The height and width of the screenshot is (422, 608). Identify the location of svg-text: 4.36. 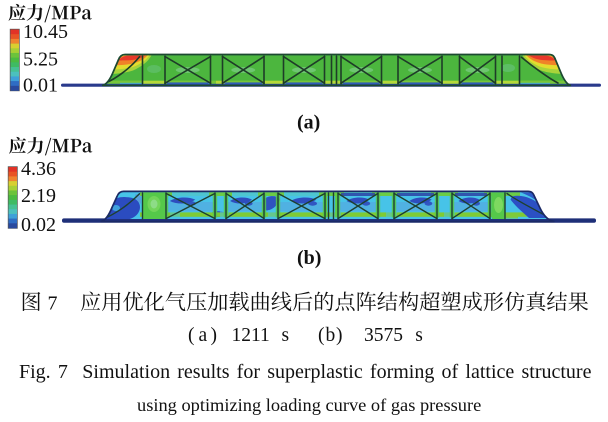
(38, 169).